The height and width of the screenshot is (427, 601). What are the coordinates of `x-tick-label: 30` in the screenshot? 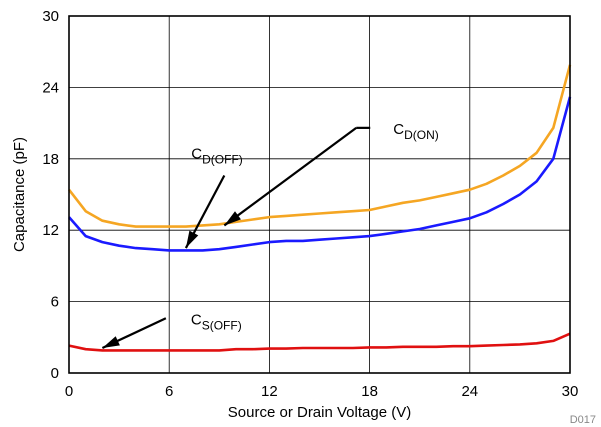 It's located at (570, 391).